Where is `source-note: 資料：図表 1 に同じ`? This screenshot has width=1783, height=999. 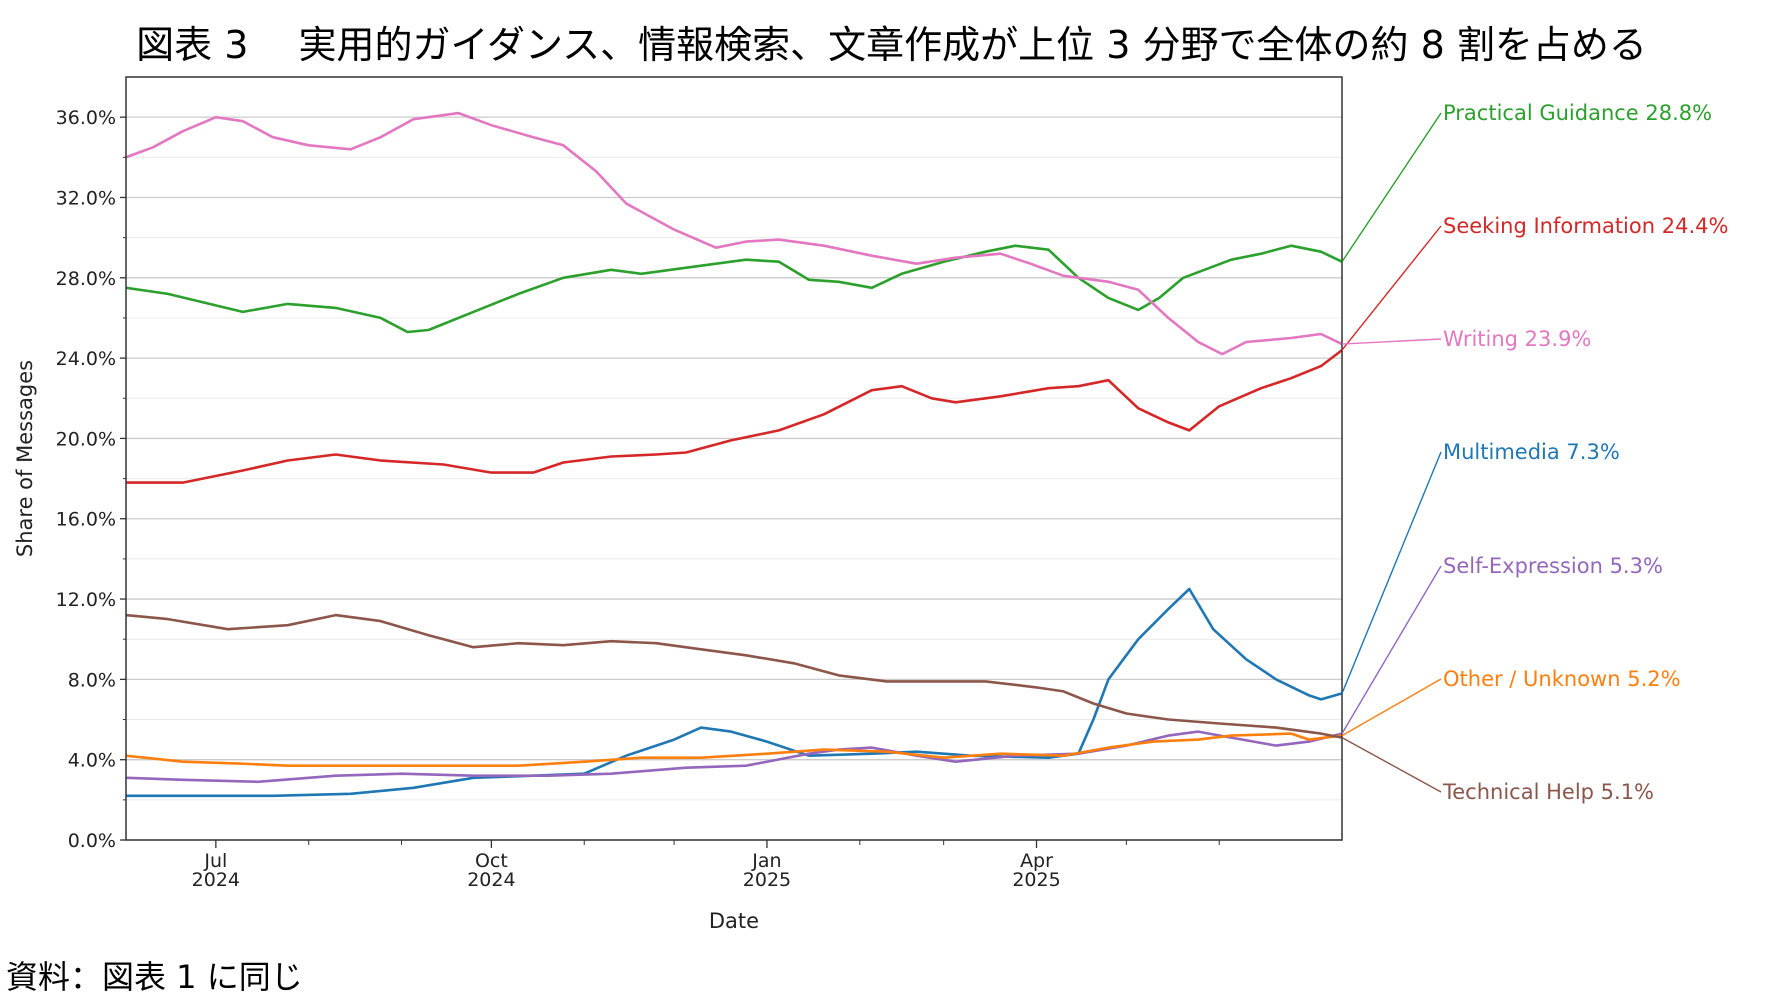
source-note: 資料：図表 1 に同じ is located at coordinates (154, 977).